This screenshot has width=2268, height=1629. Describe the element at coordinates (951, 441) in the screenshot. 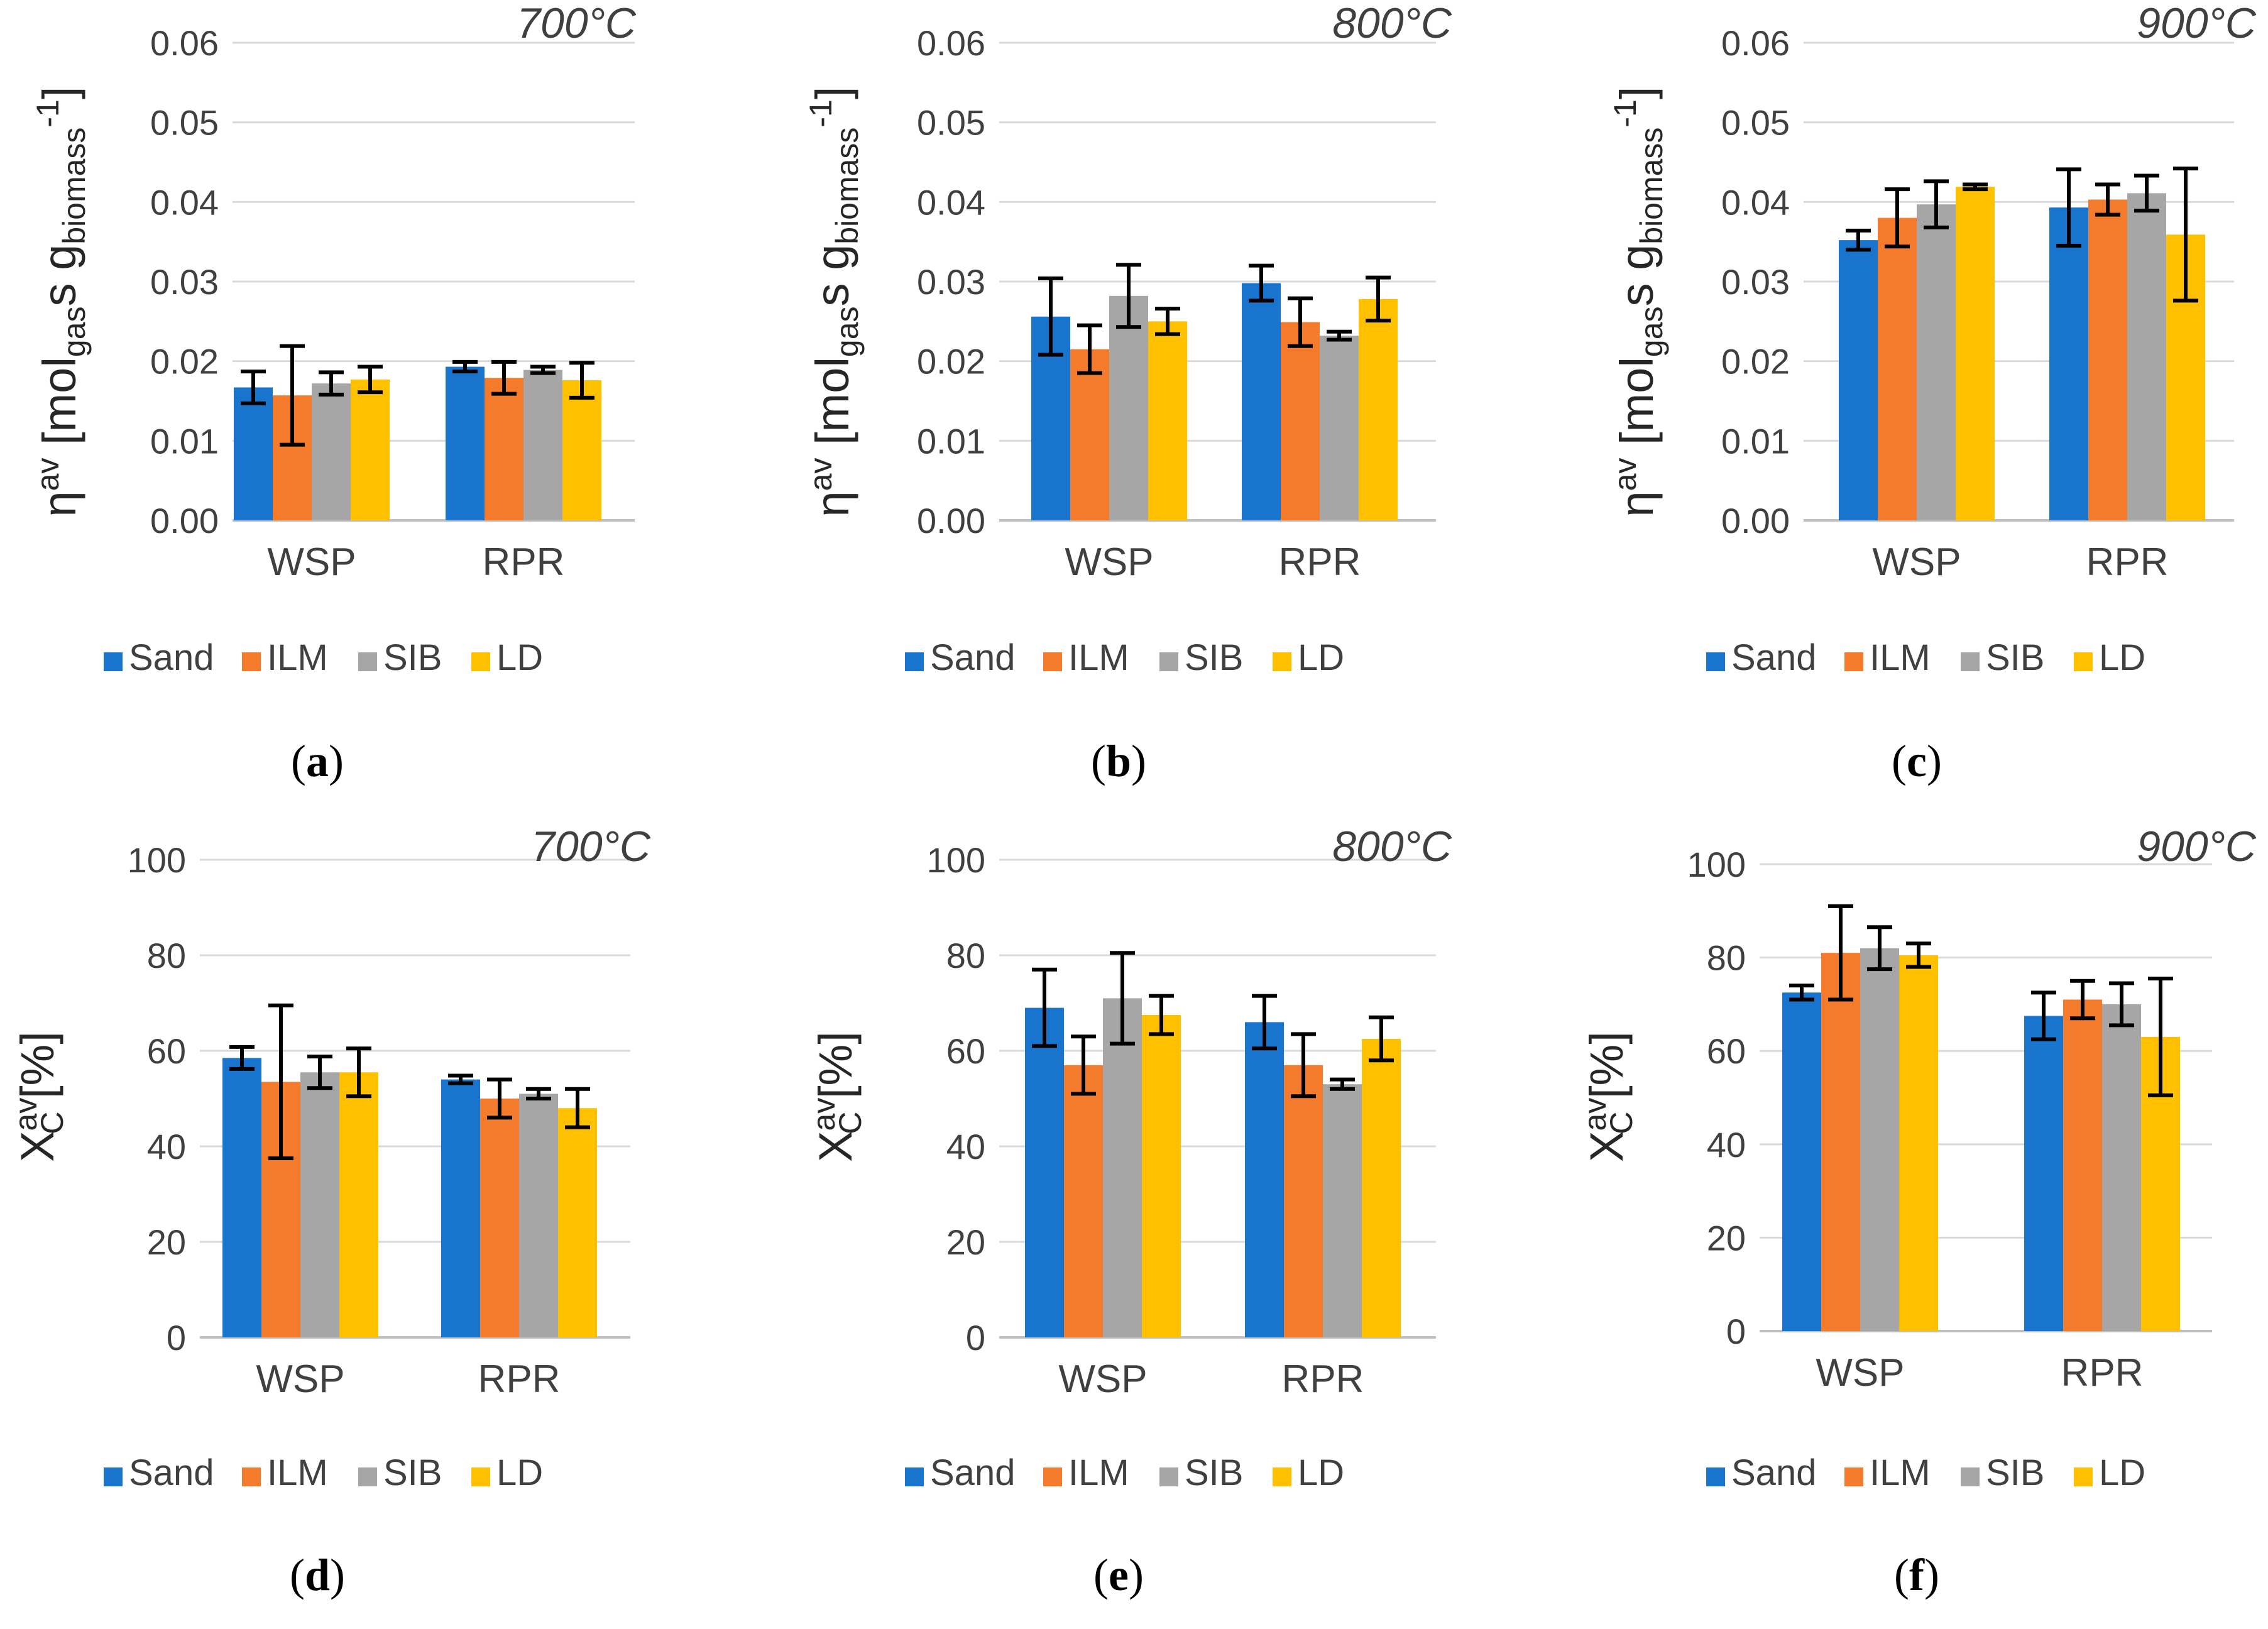

I see `y-tick-label: 0.01` at that location.